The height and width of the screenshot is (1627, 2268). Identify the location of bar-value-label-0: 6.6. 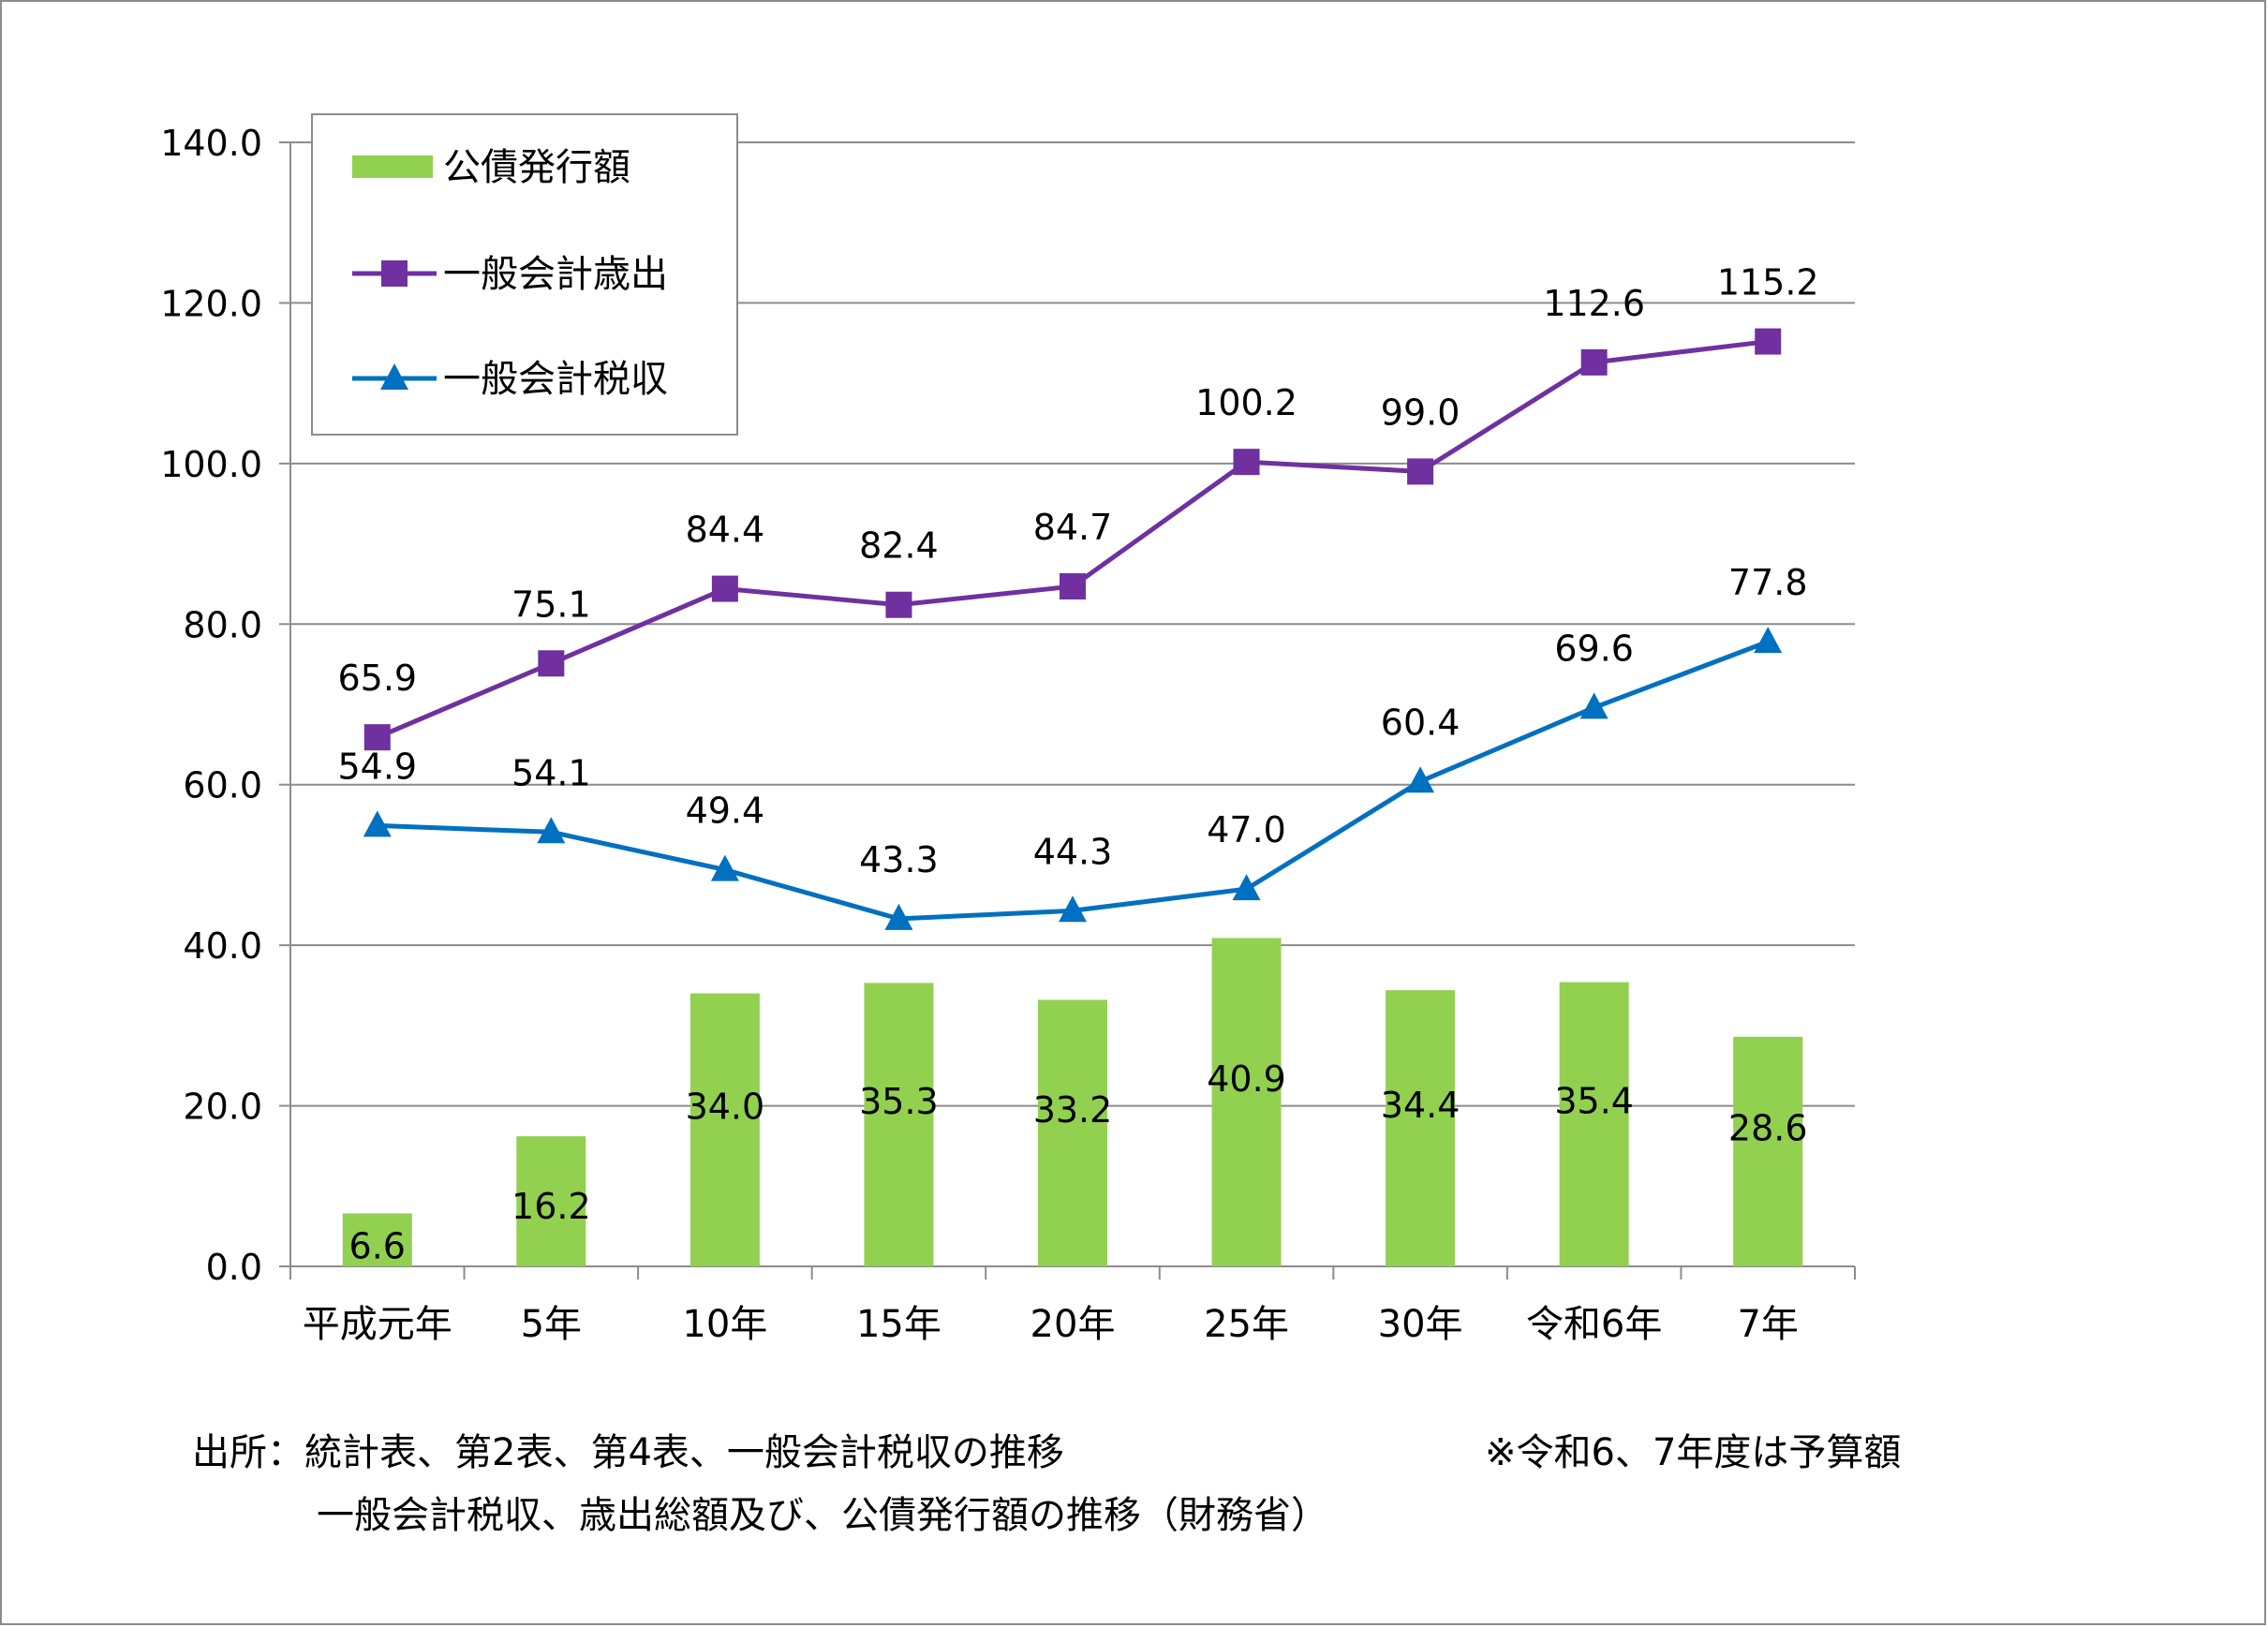
(377, 1245).